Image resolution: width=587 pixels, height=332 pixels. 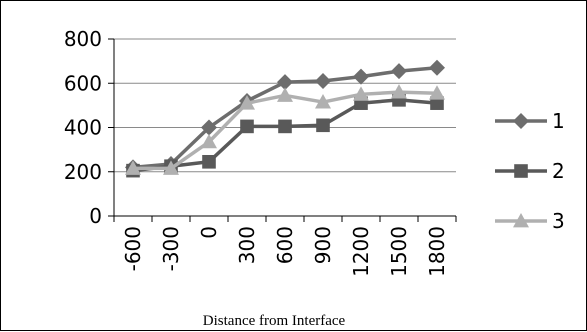 I want to click on x-tick-label: 600, so click(x=285, y=245).